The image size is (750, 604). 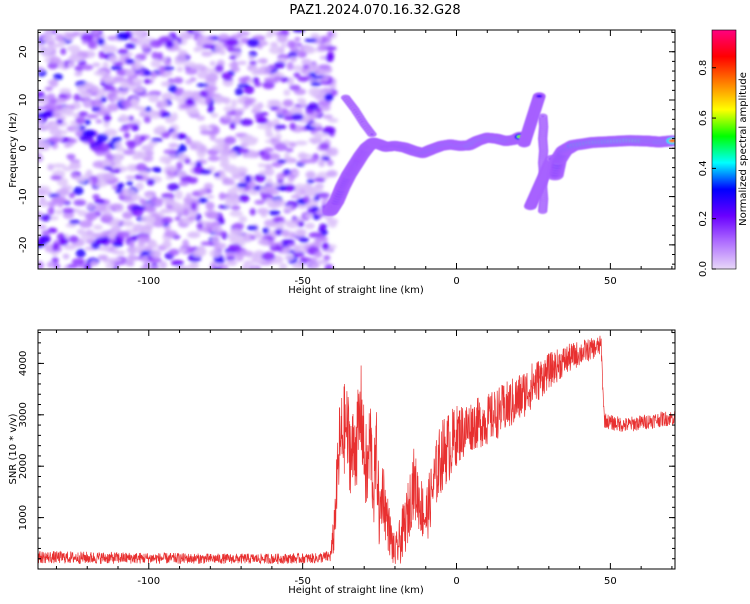 I want to click on right-band-core, so click(x=671, y=141).